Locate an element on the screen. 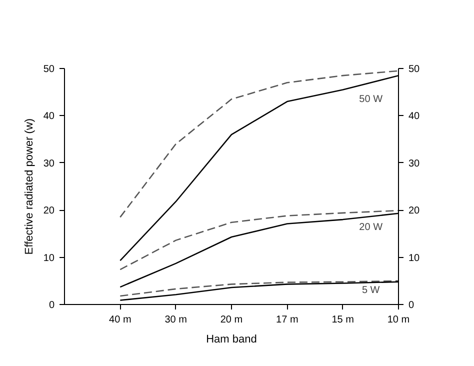 This screenshot has width=474, height=366. annotation: 20 W is located at coordinates (371, 228).